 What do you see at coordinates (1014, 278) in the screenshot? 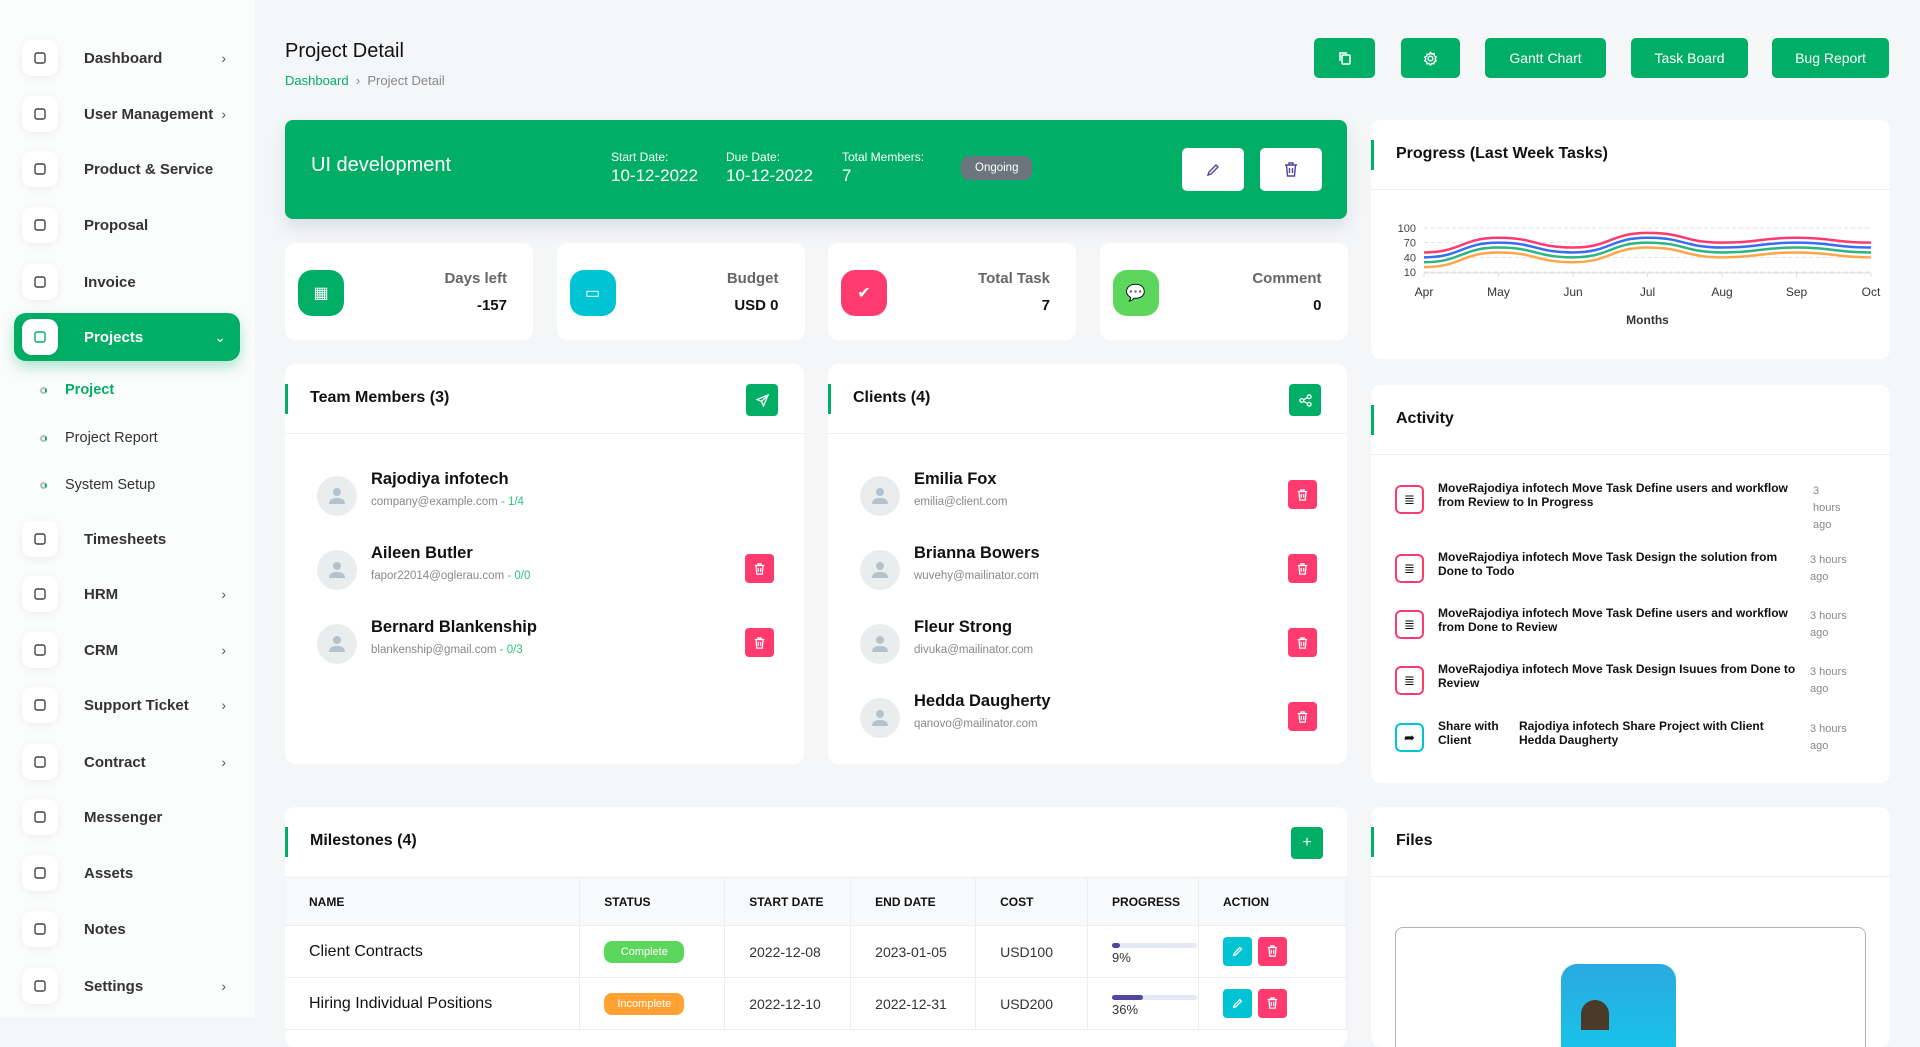
I see `stat-label: Total Task` at bounding box center [1014, 278].